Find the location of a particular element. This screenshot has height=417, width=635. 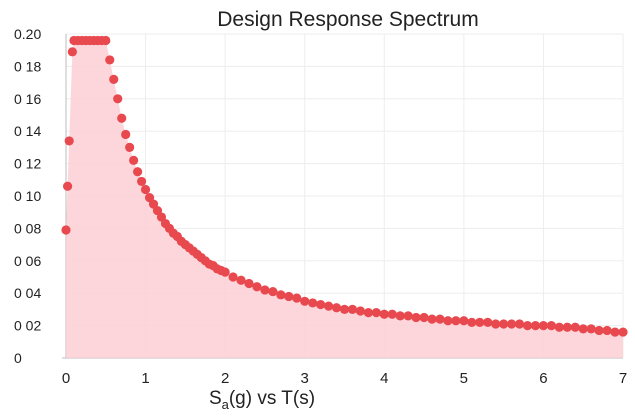

x-tick-label: 4 is located at coordinates (384, 378).